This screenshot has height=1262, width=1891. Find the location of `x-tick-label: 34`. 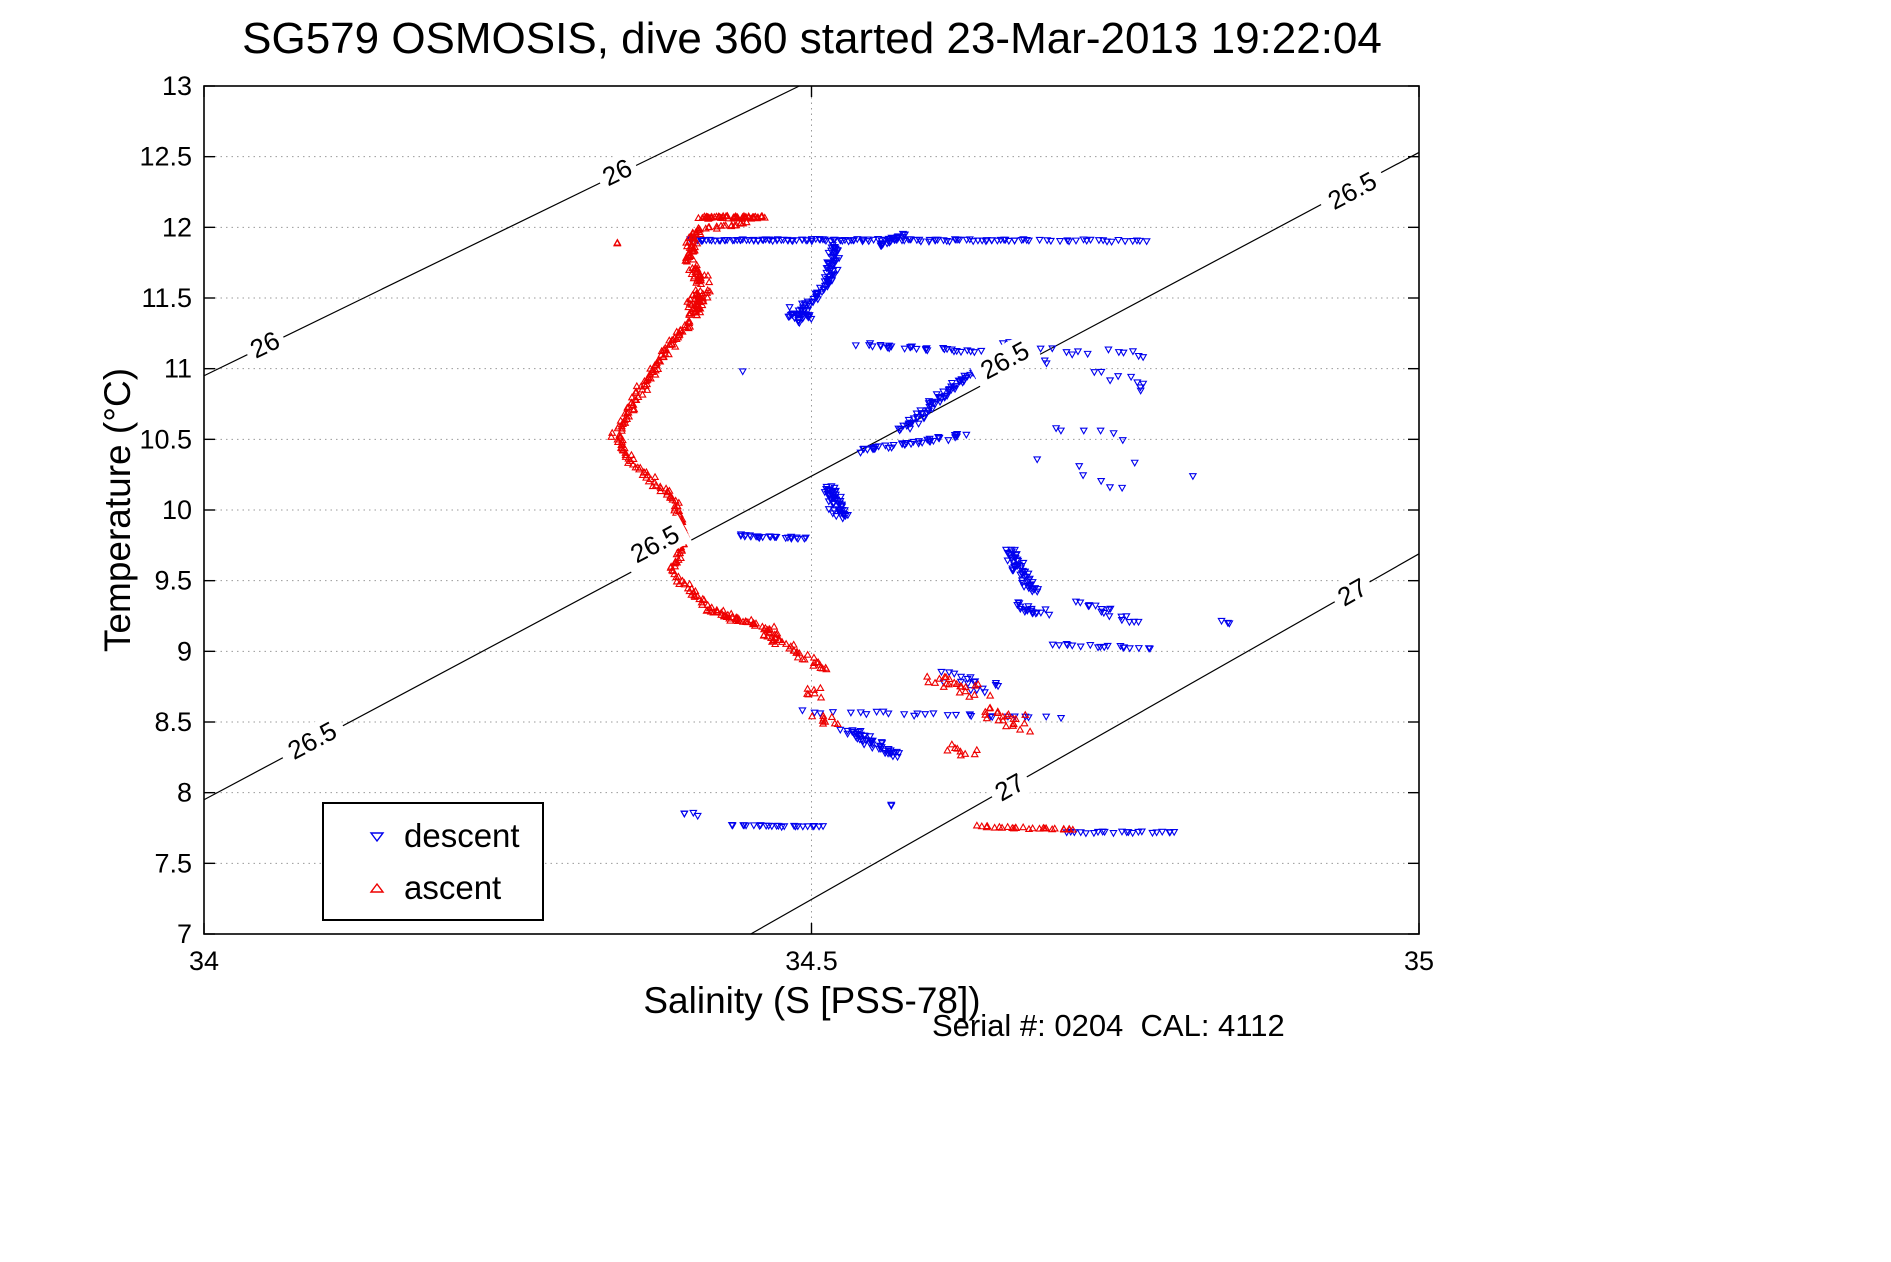

x-tick-label: 34 is located at coordinates (204, 961).